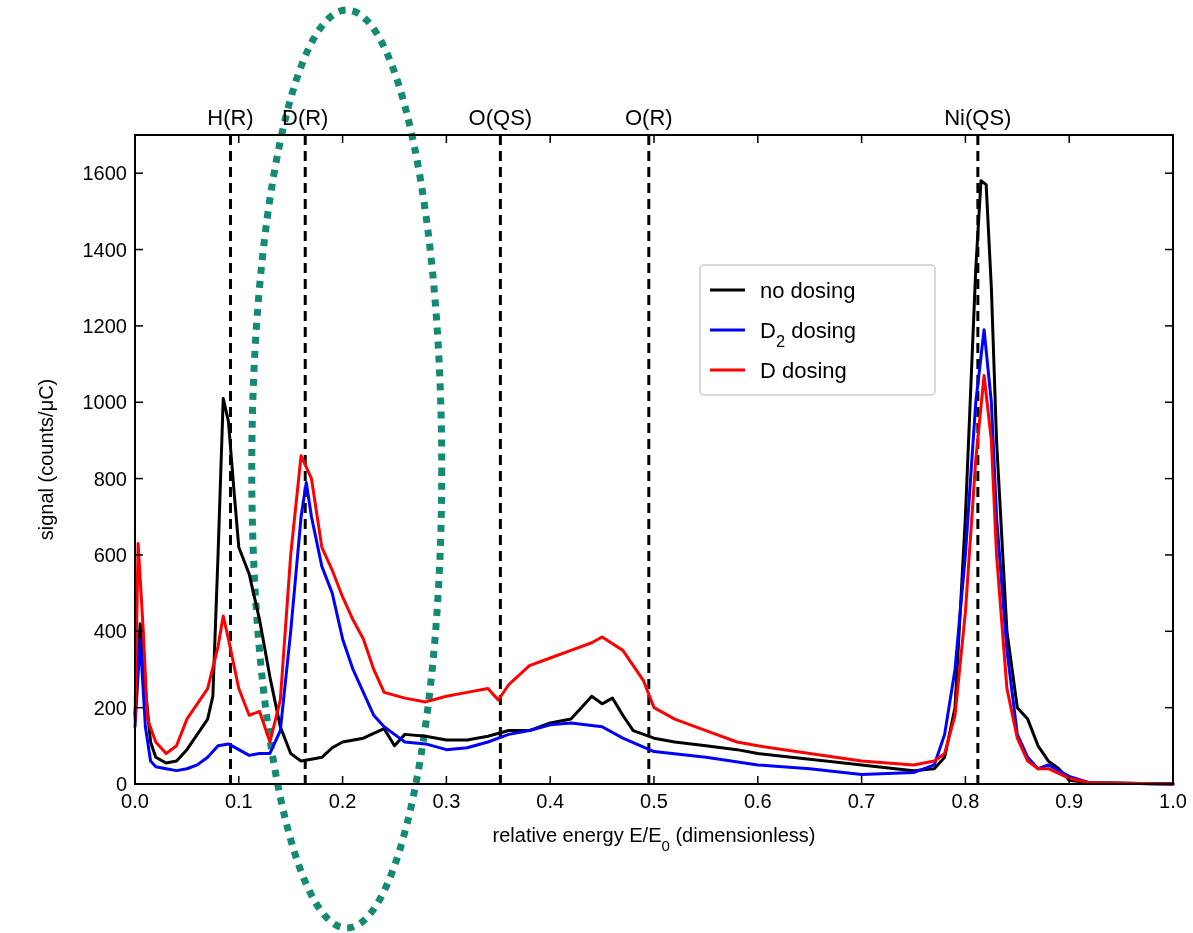 This screenshot has height=933, width=1193. What do you see at coordinates (978, 117) in the screenshot?
I see `ref-line-label: Ni(QS)` at bounding box center [978, 117].